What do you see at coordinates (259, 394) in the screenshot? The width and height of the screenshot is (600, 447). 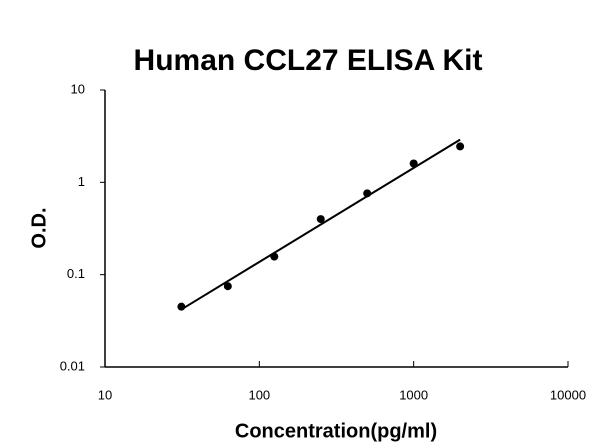 I see `x-tick-label: 100` at bounding box center [259, 394].